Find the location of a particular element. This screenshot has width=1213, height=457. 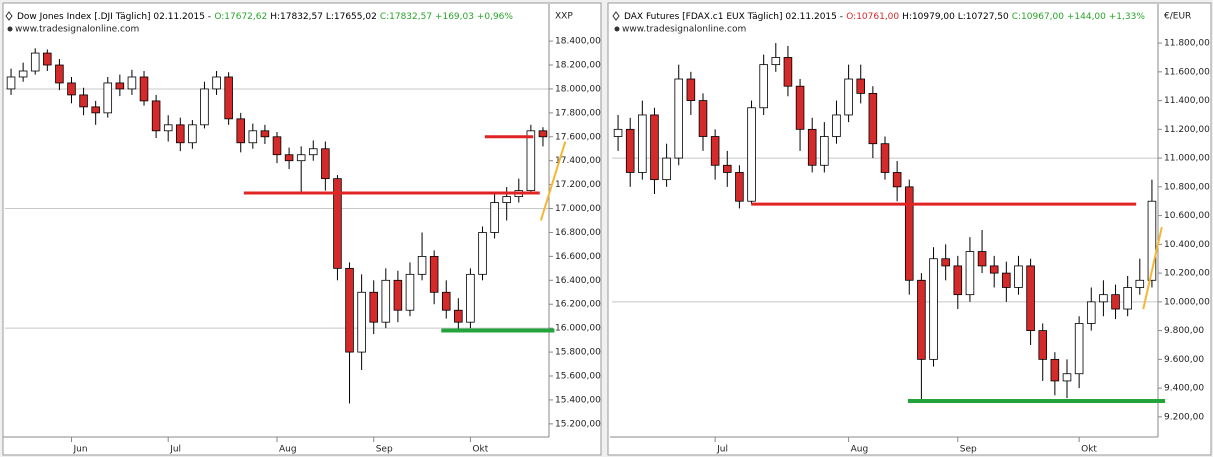

y-tick-label: 10.600,00 is located at coordinates (1187, 216).